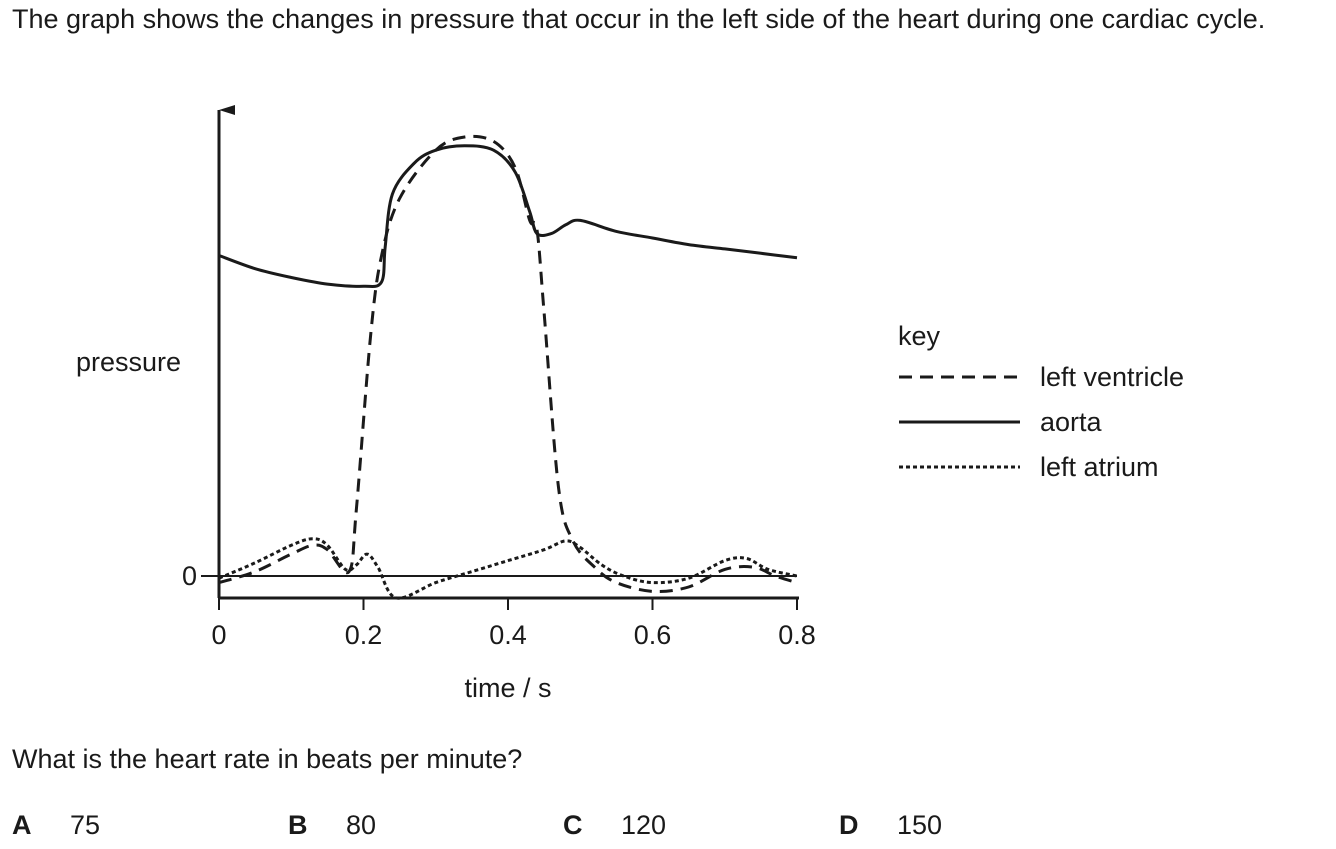 Image resolution: width=1336 pixels, height=849 pixels. Describe the element at coordinates (653, 635) in the screenshot. I see `x-tick-label: 0.6` at that location.